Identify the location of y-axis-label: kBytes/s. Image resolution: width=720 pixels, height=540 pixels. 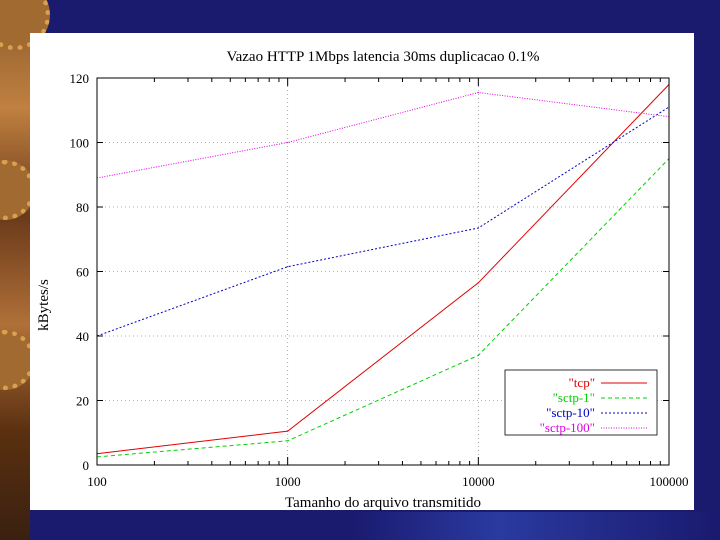
(44, 305).